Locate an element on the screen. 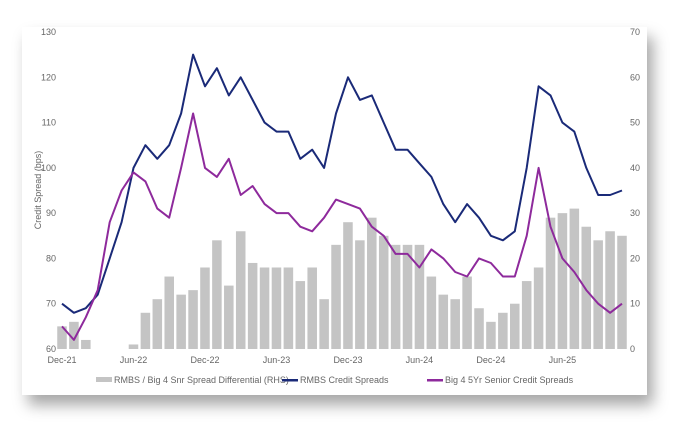  x-tick-label: Jun-24 is located at coordinates (420, 360).